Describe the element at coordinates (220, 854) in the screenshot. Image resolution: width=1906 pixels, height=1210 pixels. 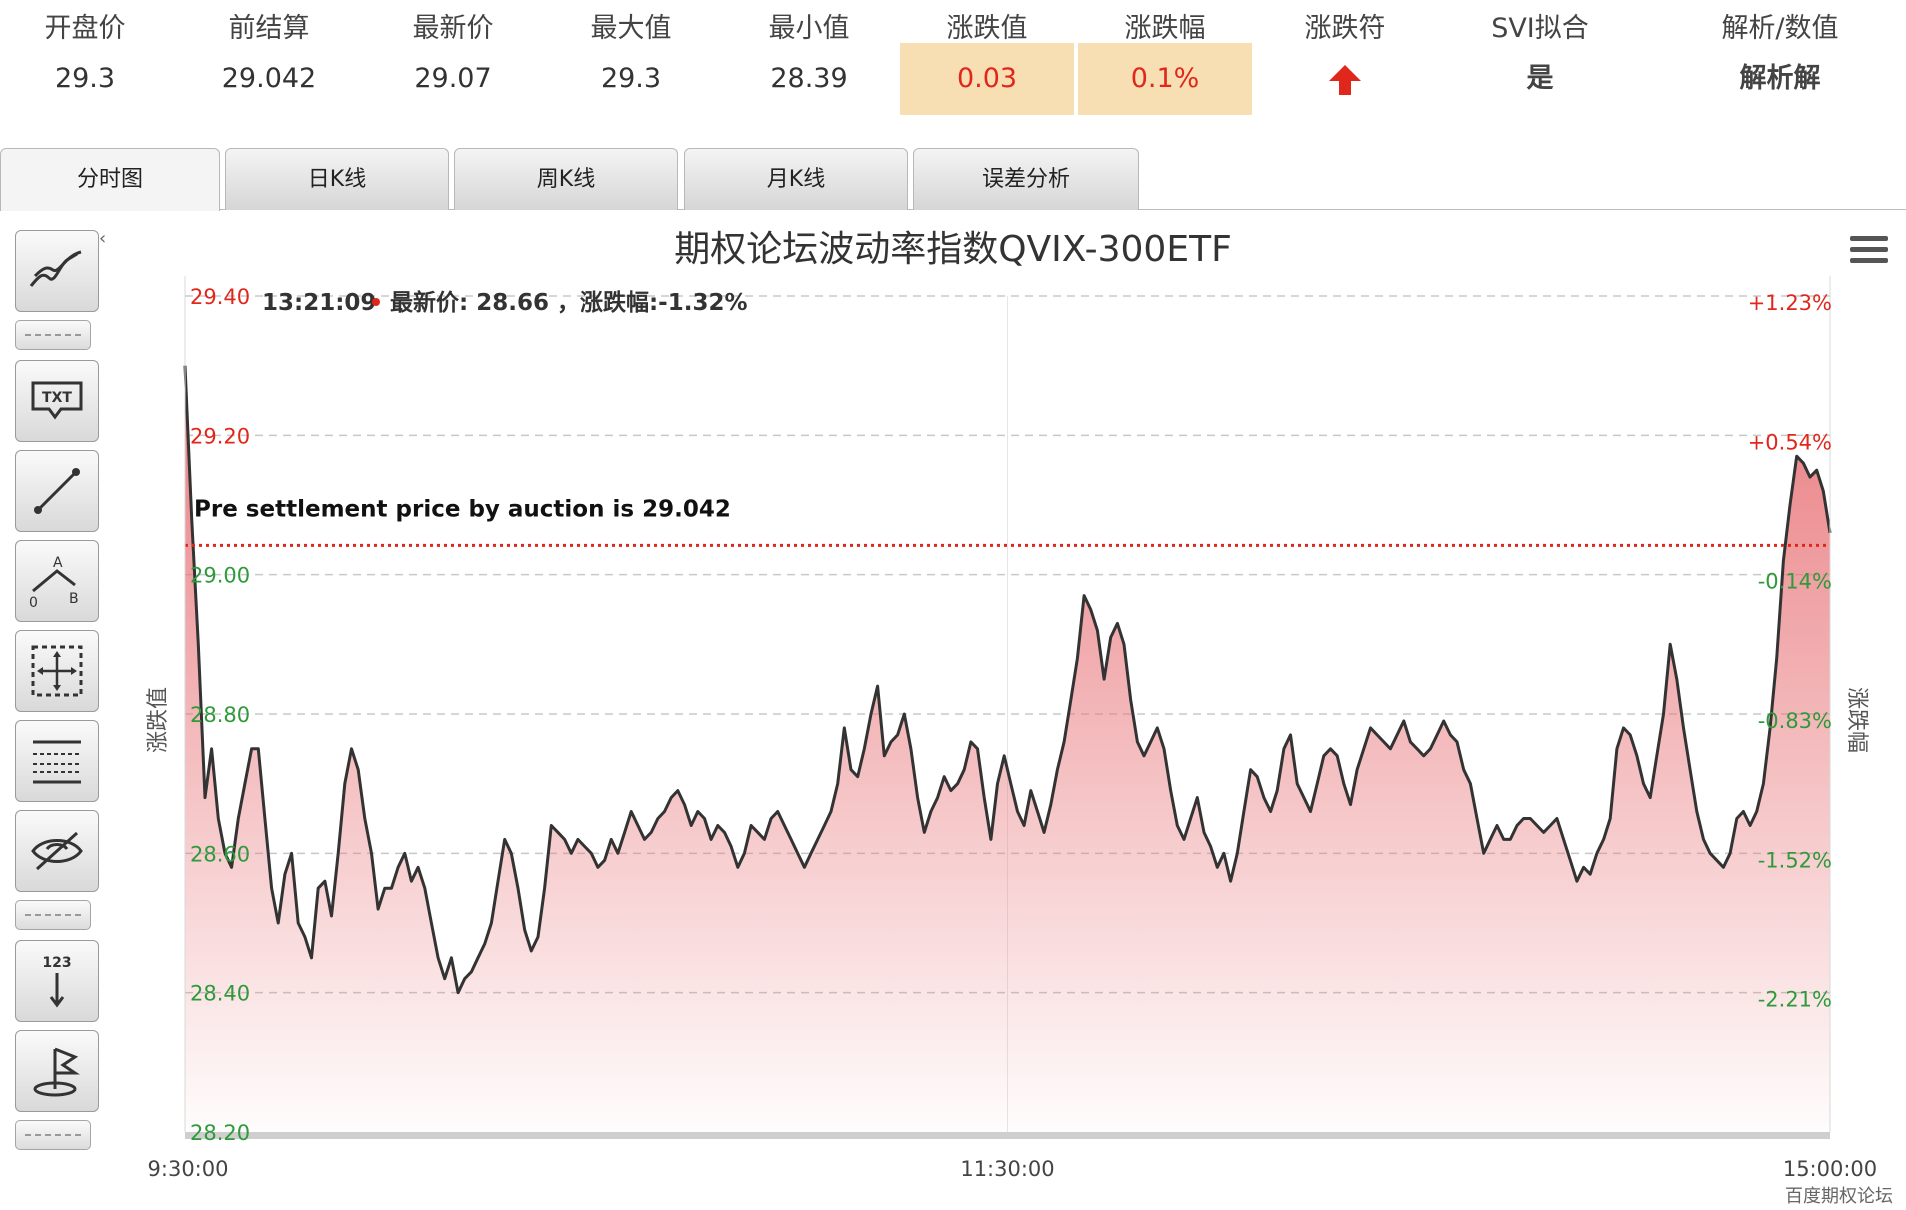
I see `y-tick-label: 28.60` at that location.